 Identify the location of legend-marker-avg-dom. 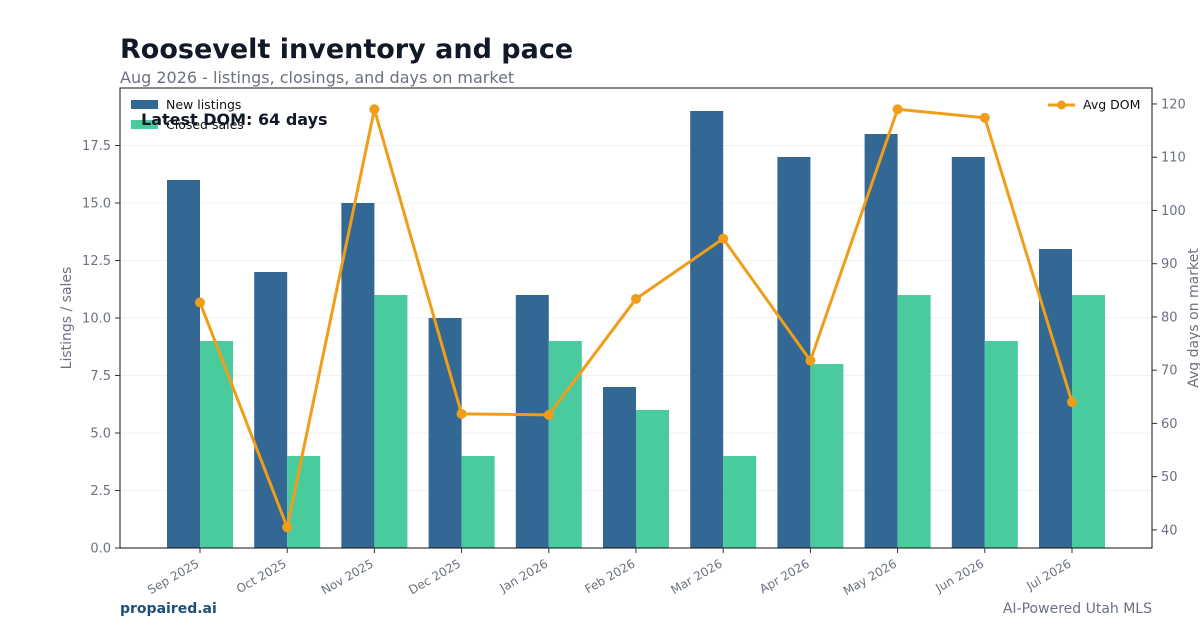
(1061, 105).